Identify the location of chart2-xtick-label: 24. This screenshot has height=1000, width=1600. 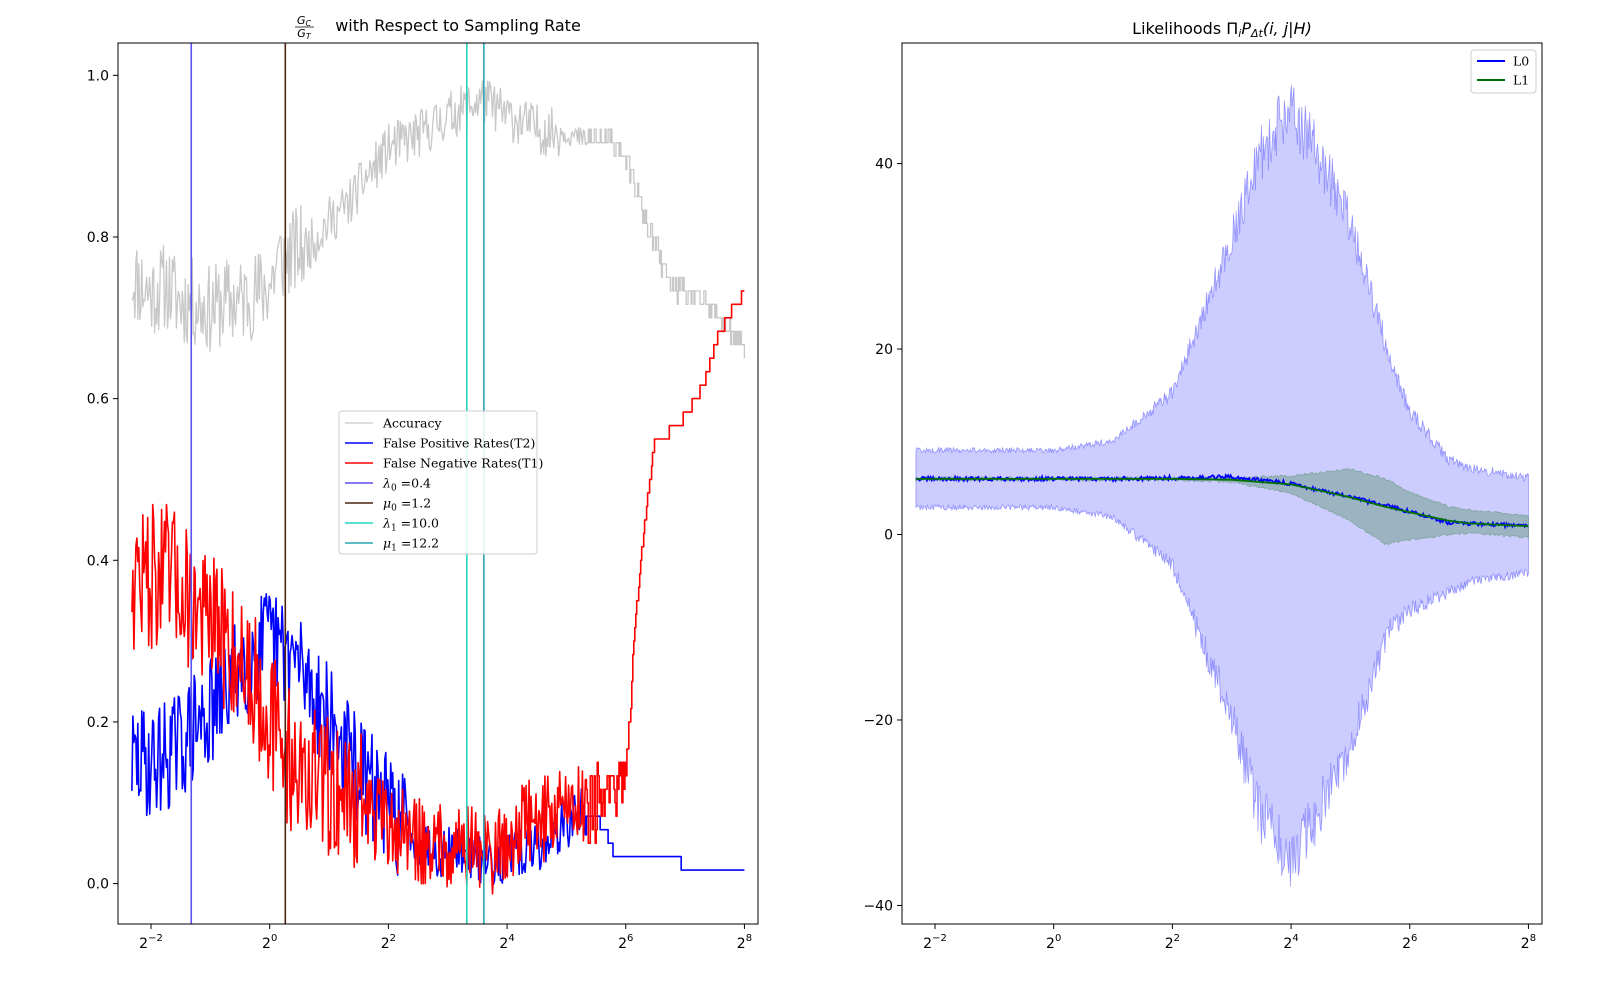
(1290, 942).